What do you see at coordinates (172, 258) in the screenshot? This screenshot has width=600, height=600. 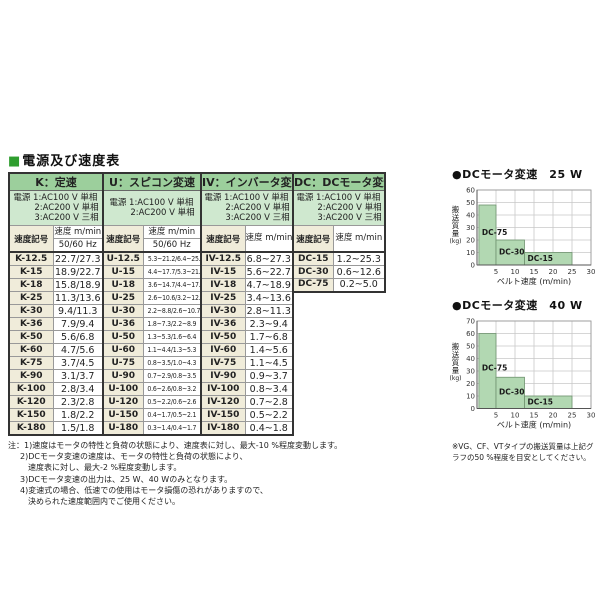 I see `speed-value-cell: 5.3~21.2/6.4~25.8` at bounding box center [172, 258].